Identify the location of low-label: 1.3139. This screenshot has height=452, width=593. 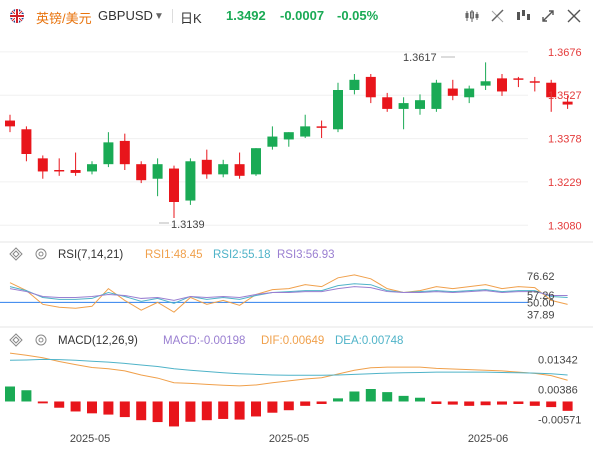
(188, 225).